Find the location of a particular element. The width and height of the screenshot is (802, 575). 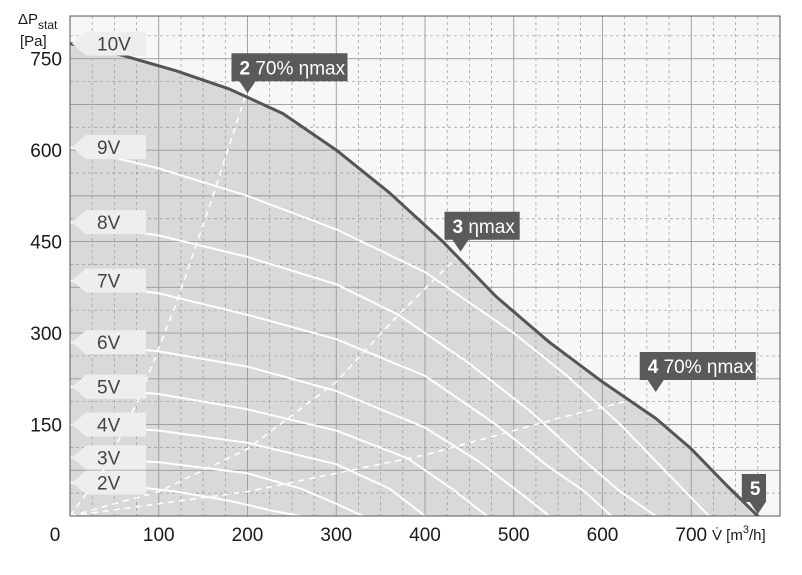

y-tick-label: 600 is located at coordinates (46, 151).